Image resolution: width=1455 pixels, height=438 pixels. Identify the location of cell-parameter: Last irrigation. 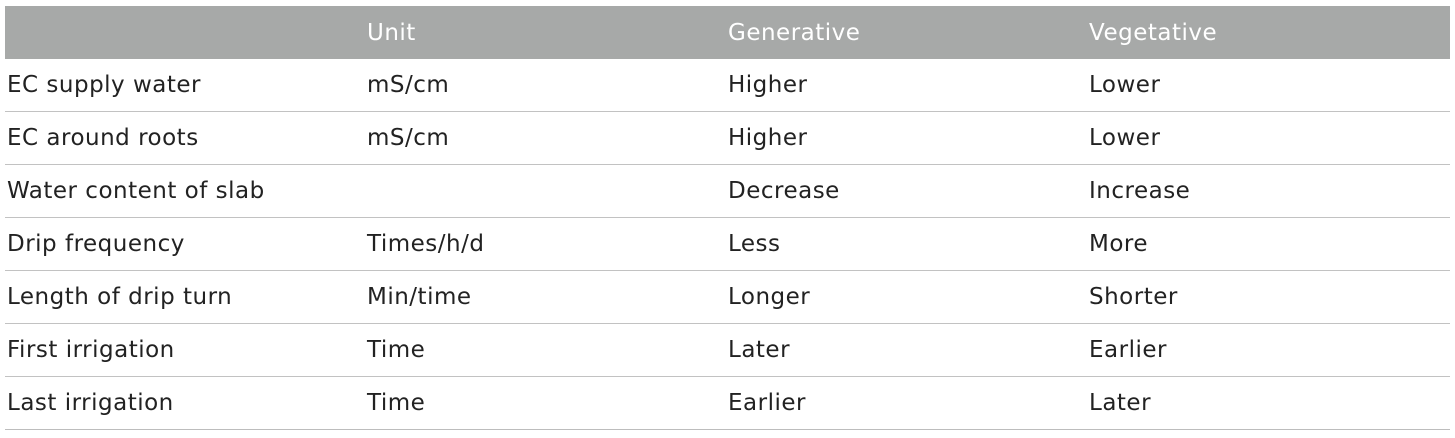
(90, 403).